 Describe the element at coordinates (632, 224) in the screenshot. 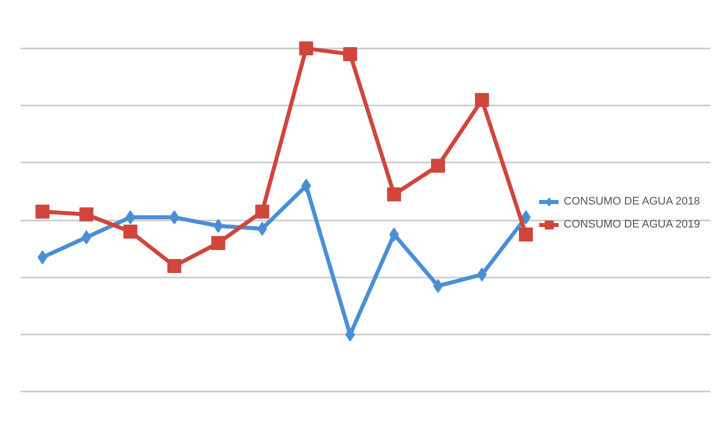

I see `legend-label: CONSUMO DE AGUA 2019` at that location.